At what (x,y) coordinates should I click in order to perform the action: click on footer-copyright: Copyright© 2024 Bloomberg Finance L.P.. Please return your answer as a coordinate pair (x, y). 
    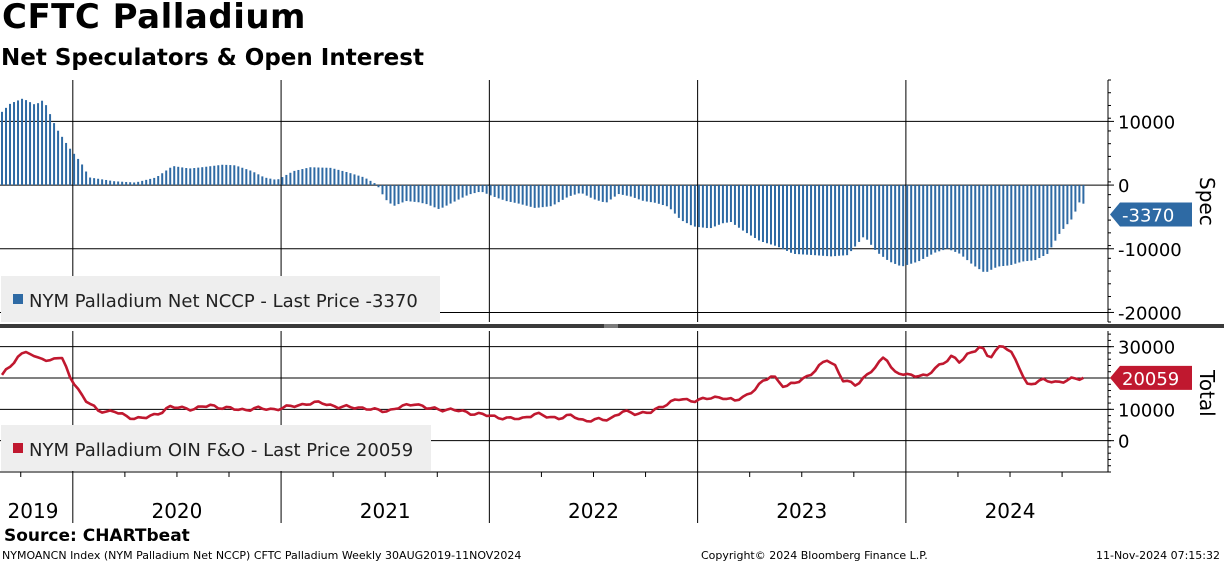
    Looking at the image, I should click on (814, 555).